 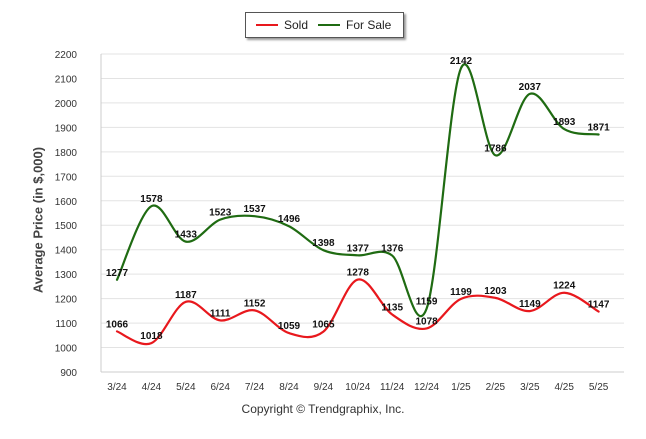 I want to click on data-label-sold: 1224, so click(x=564, y=286).